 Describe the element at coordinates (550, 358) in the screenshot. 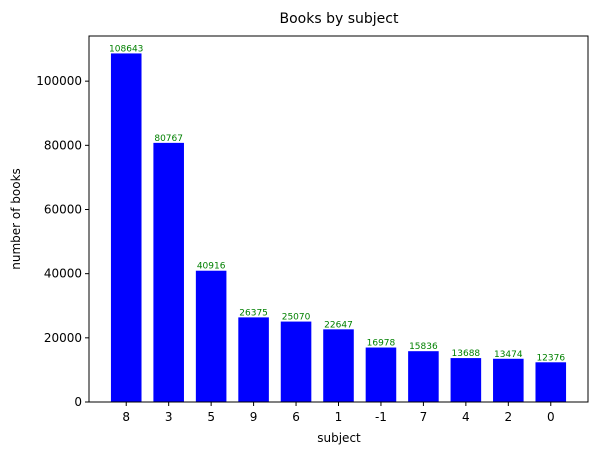

I see `bar-value-label: 12376` at that location.